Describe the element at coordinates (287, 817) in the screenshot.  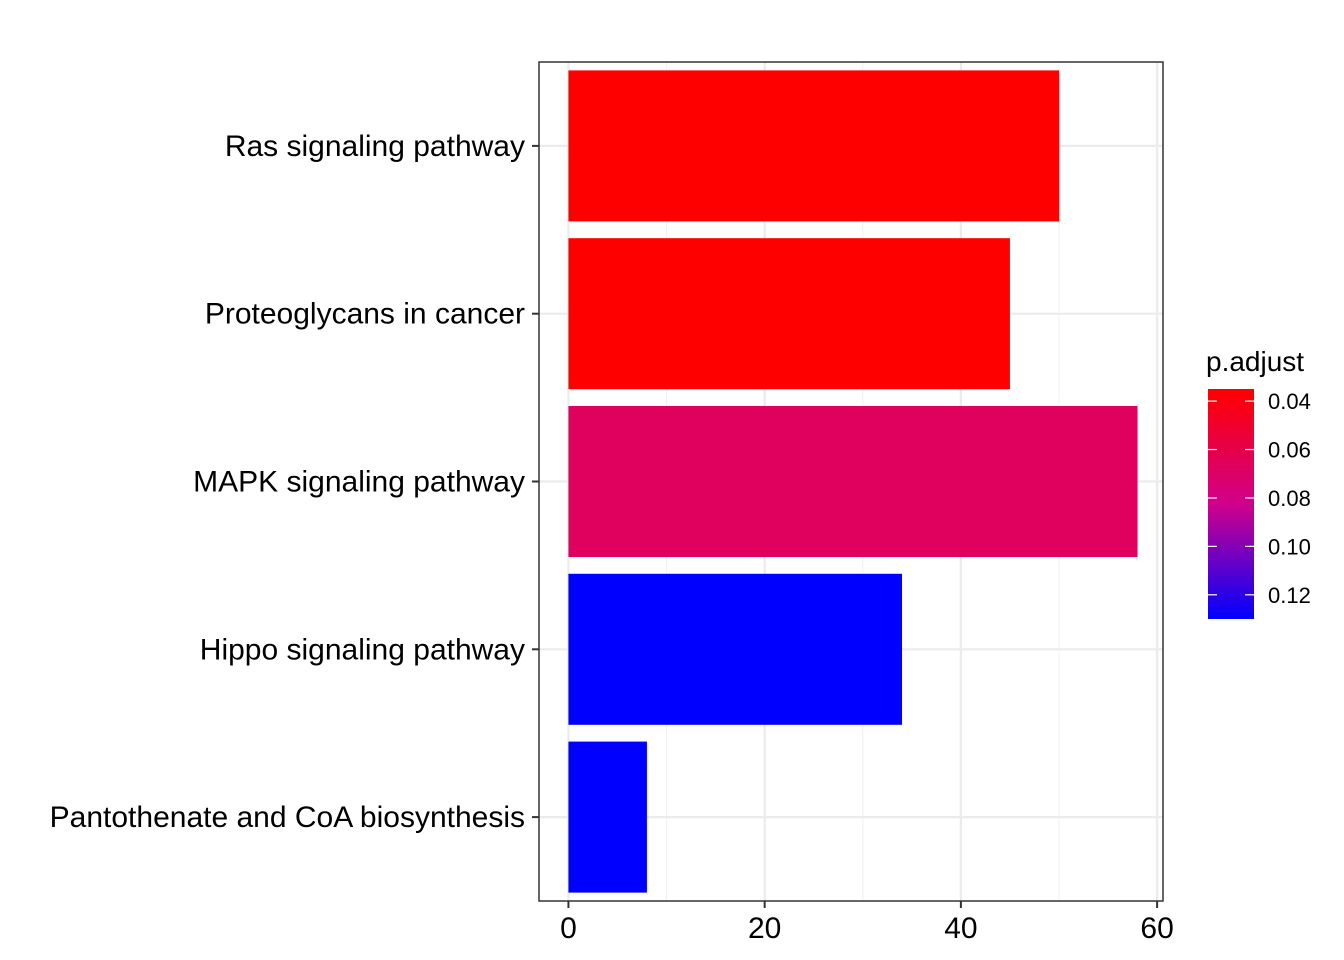
I see `y-tick-label: Pantothenate and CoA biosynthesis` at that location.